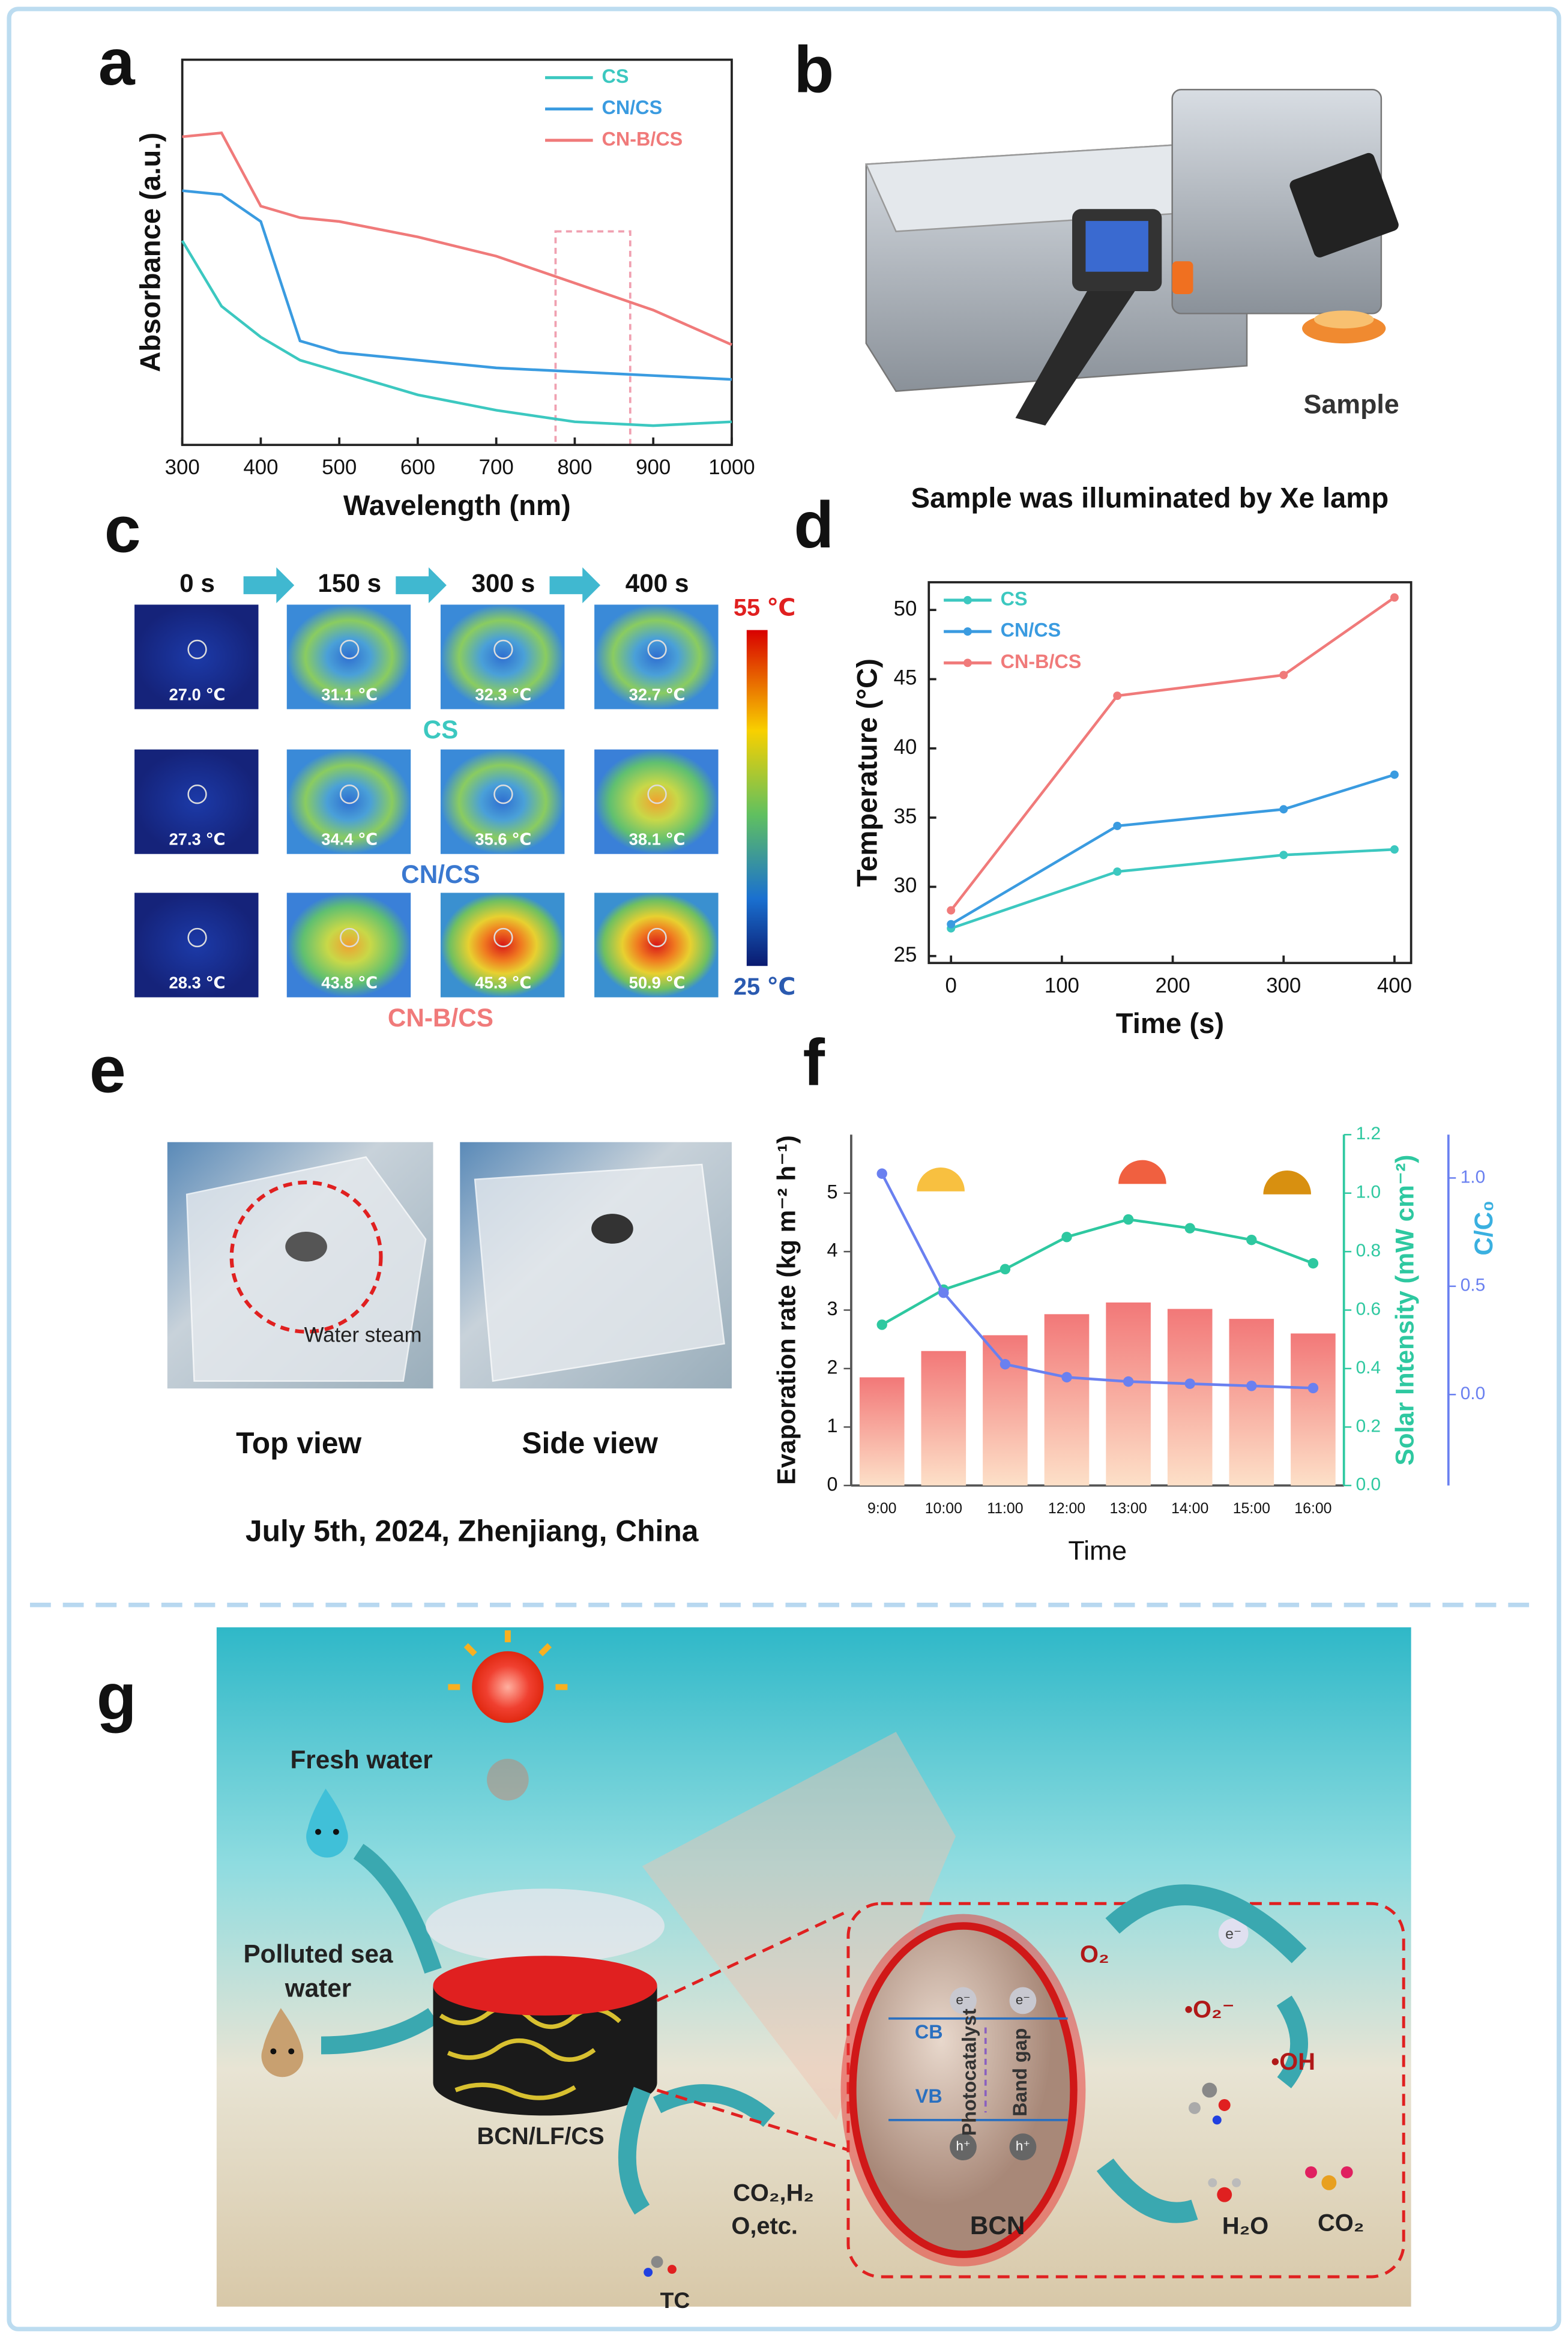 The height and width of the screenshot is (2338, 1568). What do you see at coordinates (997, 2225) in the screenshot?
I see `label: BCN` at bounding box center [997, 2225].